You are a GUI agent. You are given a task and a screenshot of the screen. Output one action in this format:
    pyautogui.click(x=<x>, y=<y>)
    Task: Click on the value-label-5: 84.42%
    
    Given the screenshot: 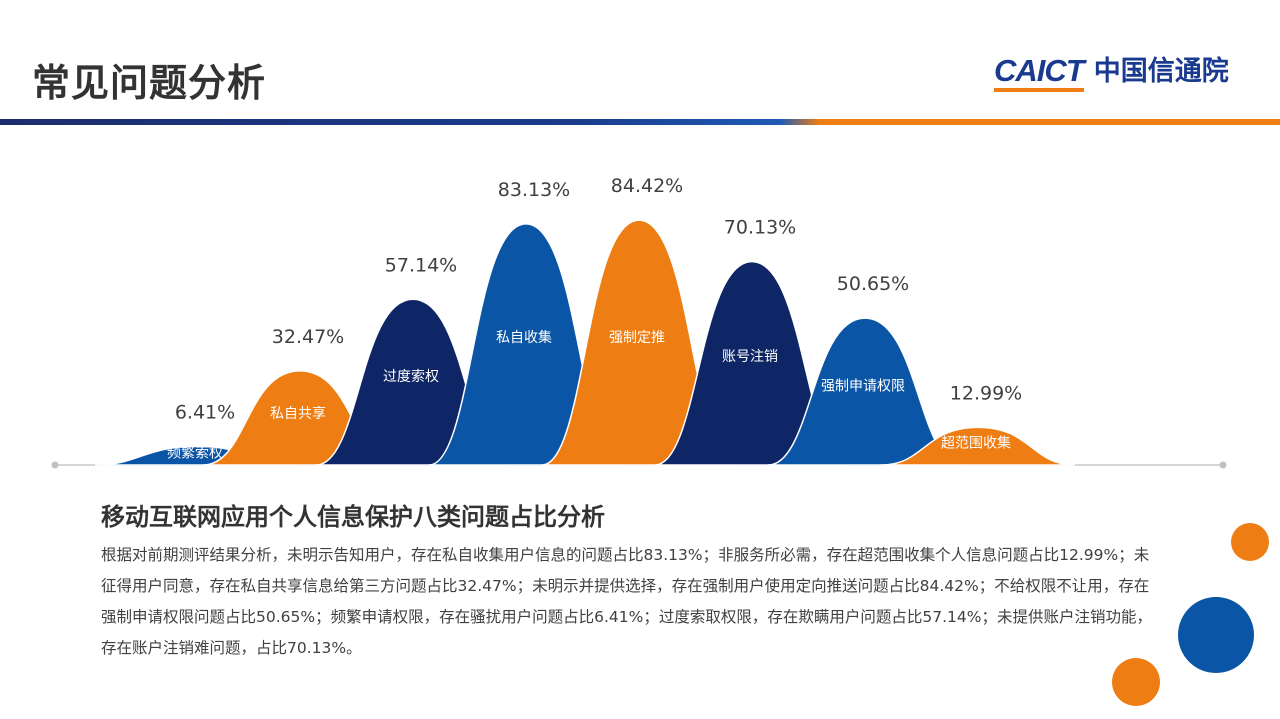 What is the action you would take?
    pyautogui.click(x=647, y=186)
    